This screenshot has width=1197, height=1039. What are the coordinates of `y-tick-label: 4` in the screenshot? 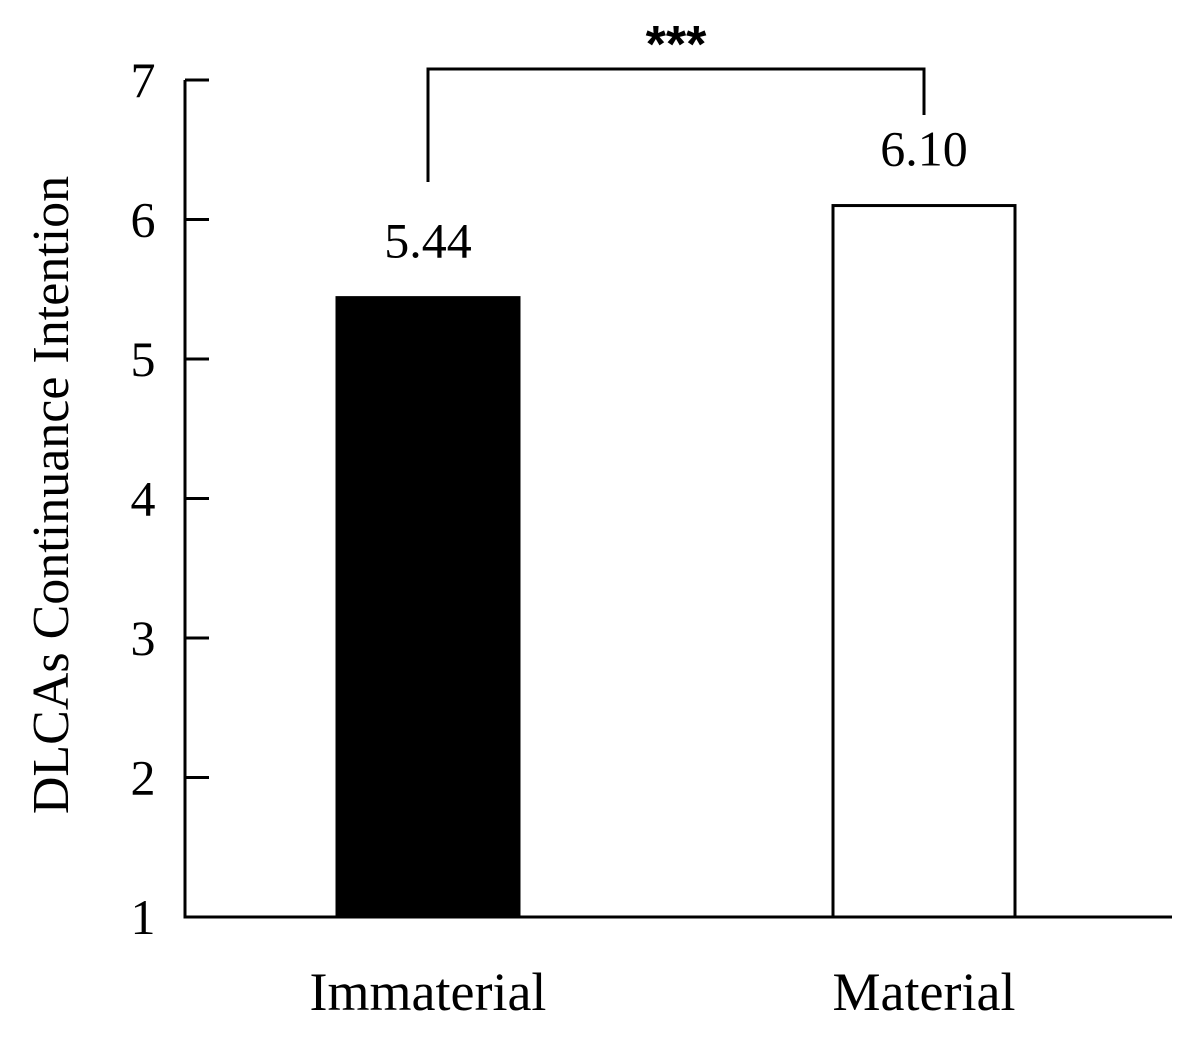 It's located at (143, 499).